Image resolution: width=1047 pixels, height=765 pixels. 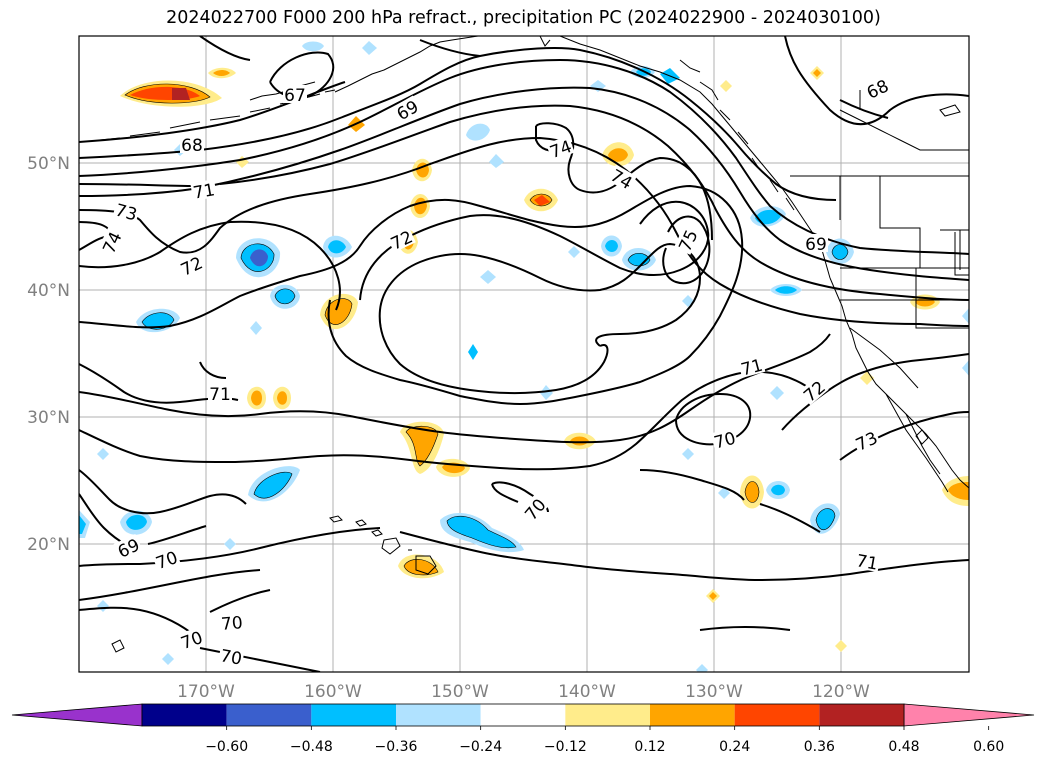 I want to click on lon-tick-label: 140°W, so click(x=587, y=692).